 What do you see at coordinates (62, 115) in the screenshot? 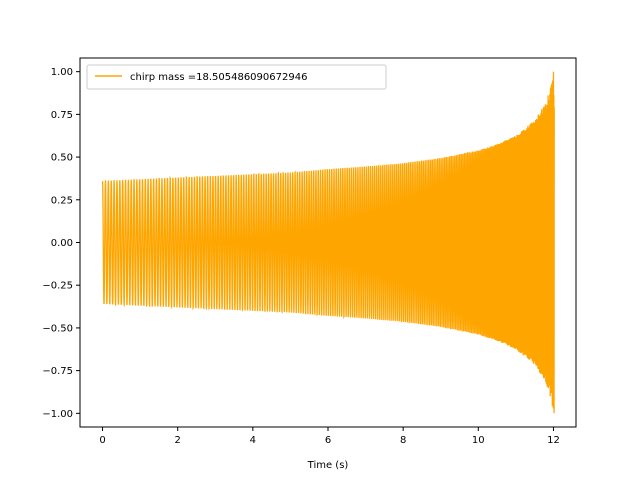
I see `y-tick-label: 0.75` at bounding box center [62, 115].